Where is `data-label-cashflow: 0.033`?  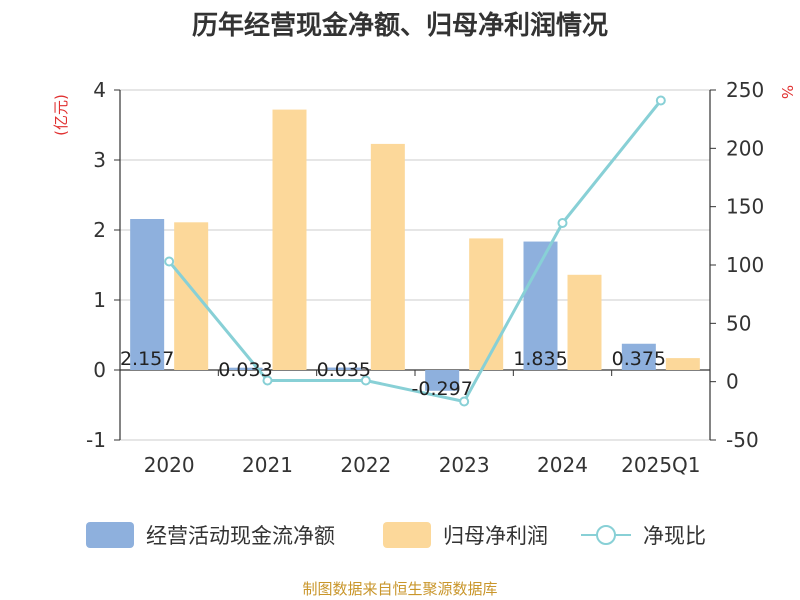 data-label-cashflow: 0.033 is located at coordinates (245, 370).